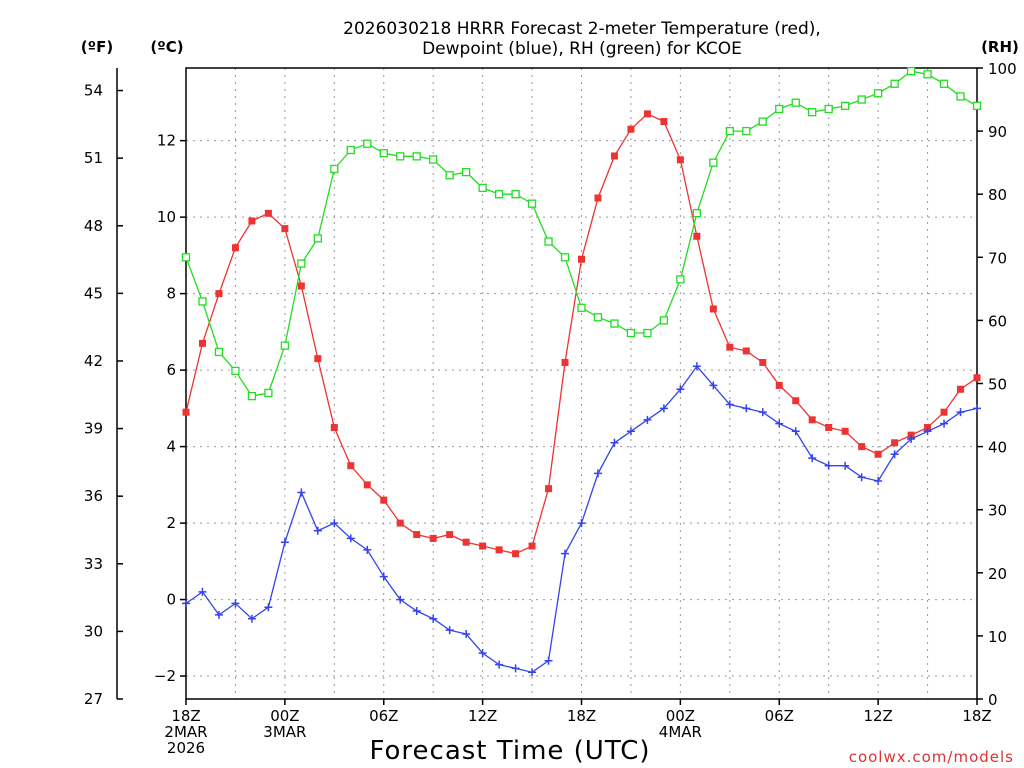 The height and width of the screenshot is (768, 1024). What do you see at coordinates (171, 370) in the screenshot?
I see `celsius-tick-label: 6` at bounding box center [171, 370].